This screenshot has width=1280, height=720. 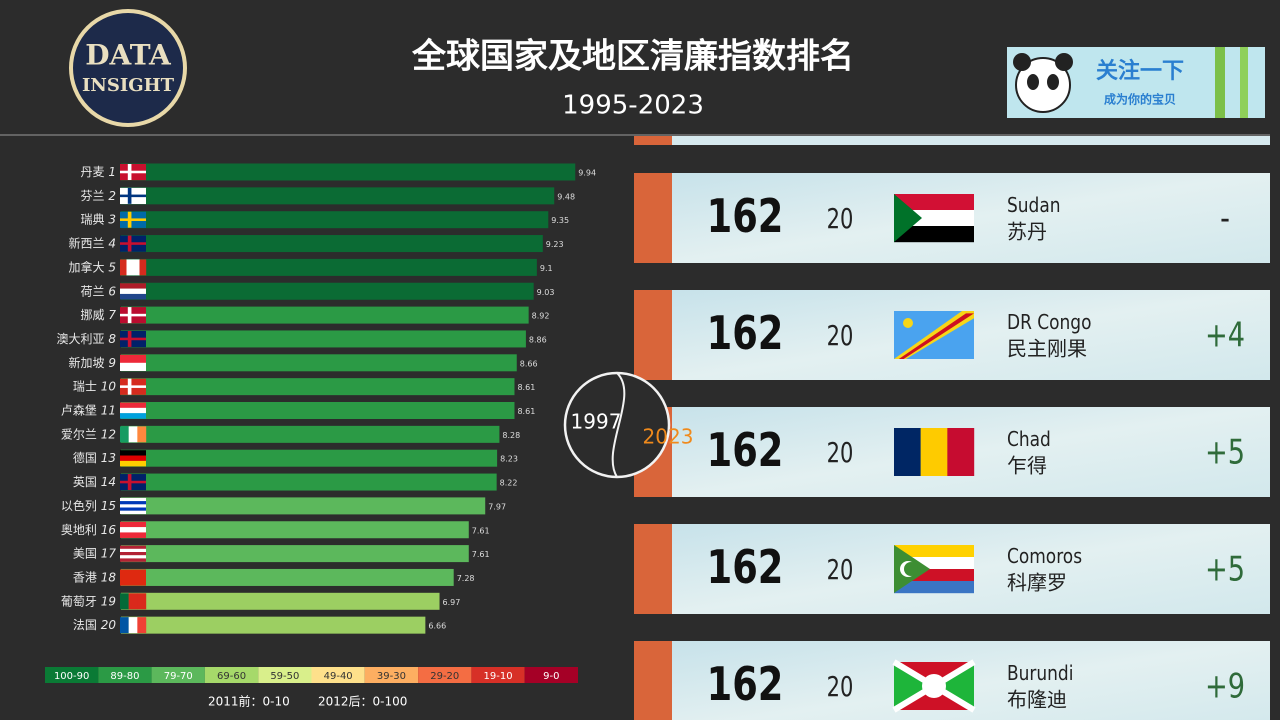 What do you see at coordinates (526, 411) in the screenshot?
I see `bar-value-label: 8.61` at bounding box center [526, 411].